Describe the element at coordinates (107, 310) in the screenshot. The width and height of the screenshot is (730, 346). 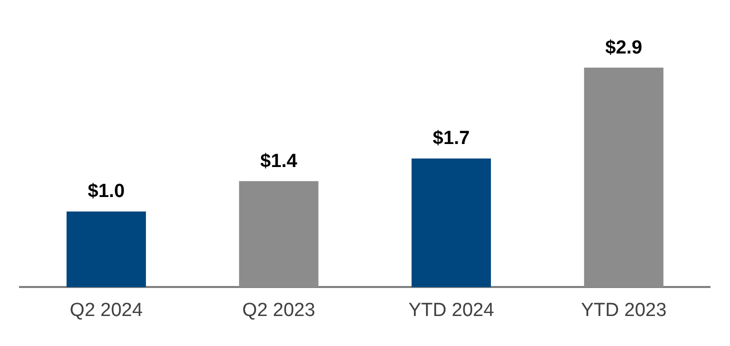
I see `x-tick-label: Q2 2024` at that location.